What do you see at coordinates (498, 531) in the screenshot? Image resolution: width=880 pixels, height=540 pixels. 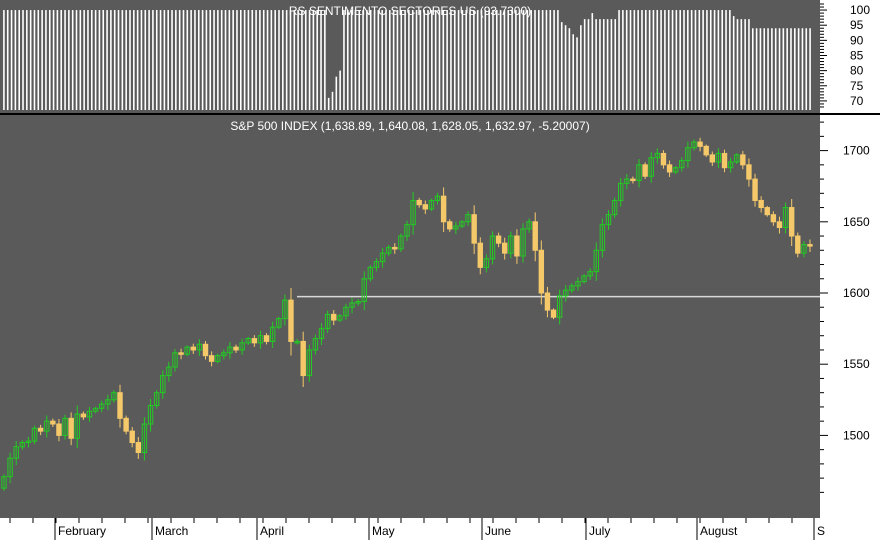 I see `month-label: June` at bounding box center [498, 531].